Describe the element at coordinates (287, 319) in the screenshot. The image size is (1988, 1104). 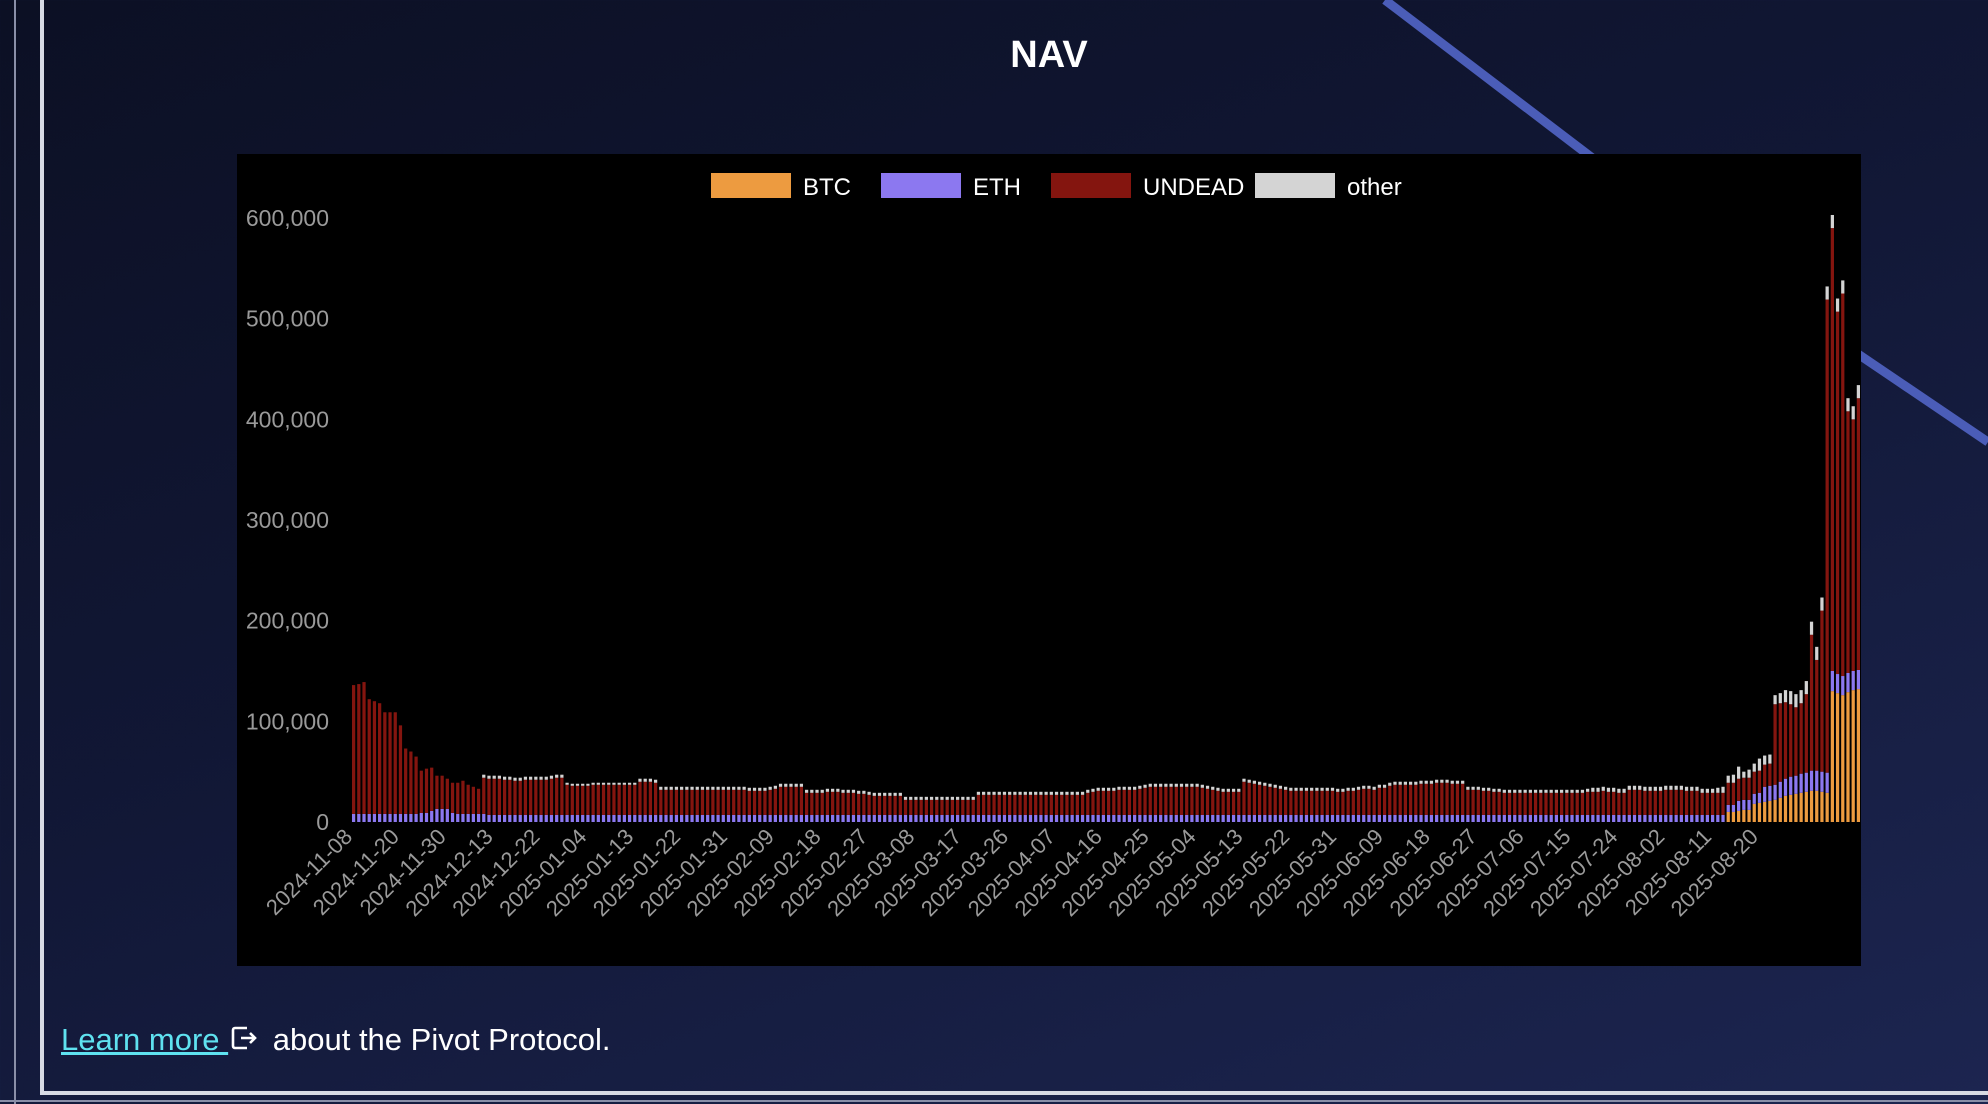
I see `y-tick-label: 500,000` at that location.